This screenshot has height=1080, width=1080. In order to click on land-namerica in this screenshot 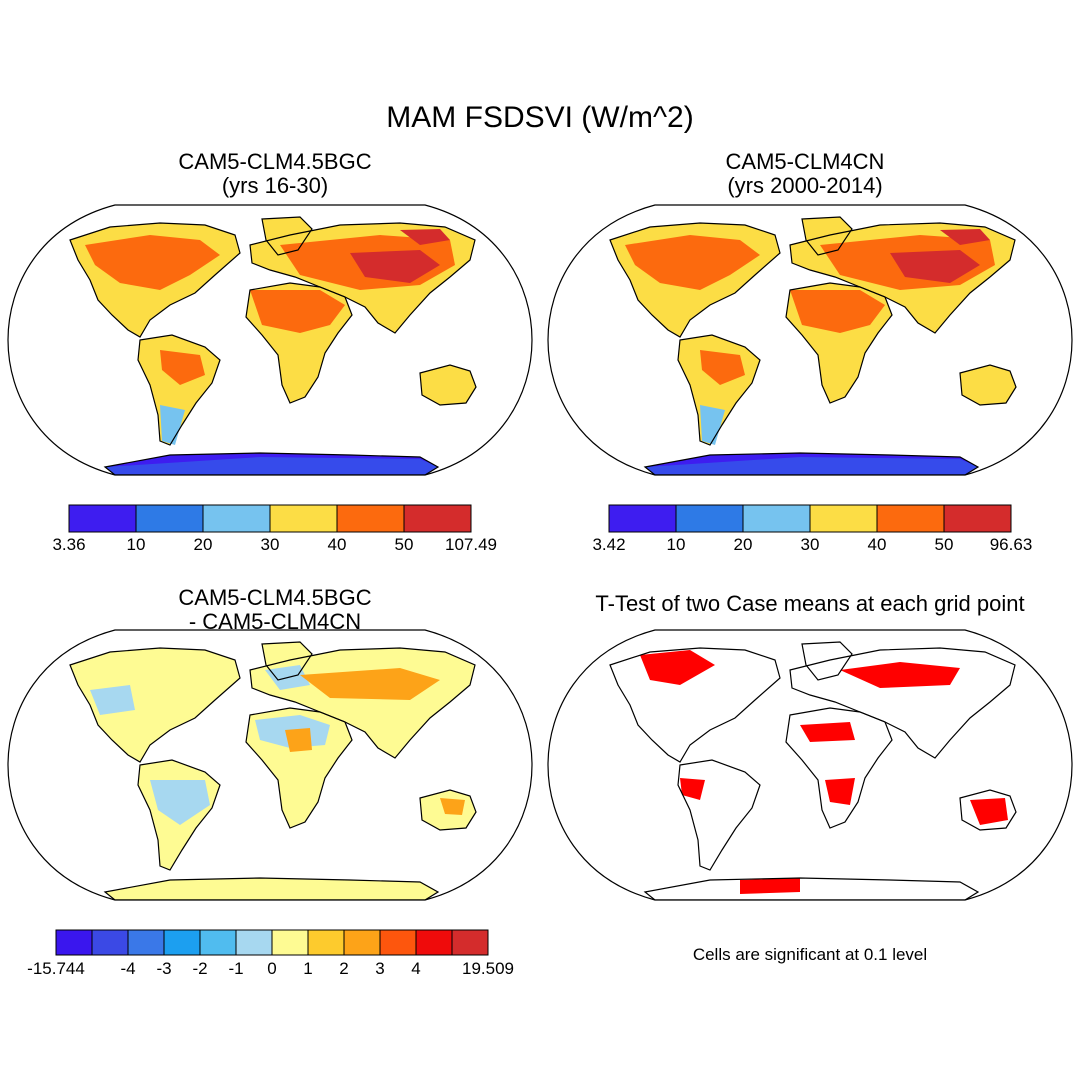, I will do `click(155, 705)`.